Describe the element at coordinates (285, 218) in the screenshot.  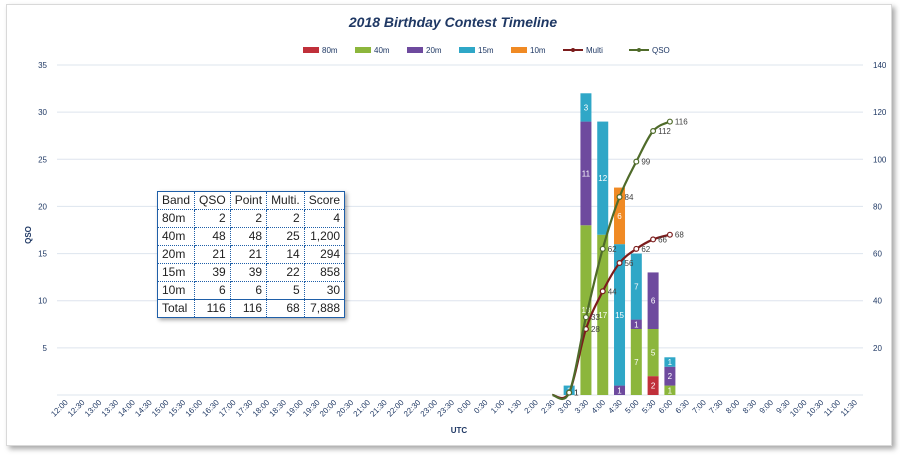
I see `cell-multi: 2` at that location.